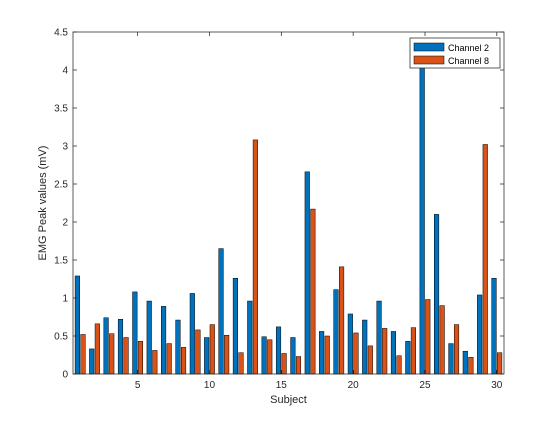  Describe the element at coordinates (497, 385) in the screenshot. I see `x-tick-label: 30` at that location.